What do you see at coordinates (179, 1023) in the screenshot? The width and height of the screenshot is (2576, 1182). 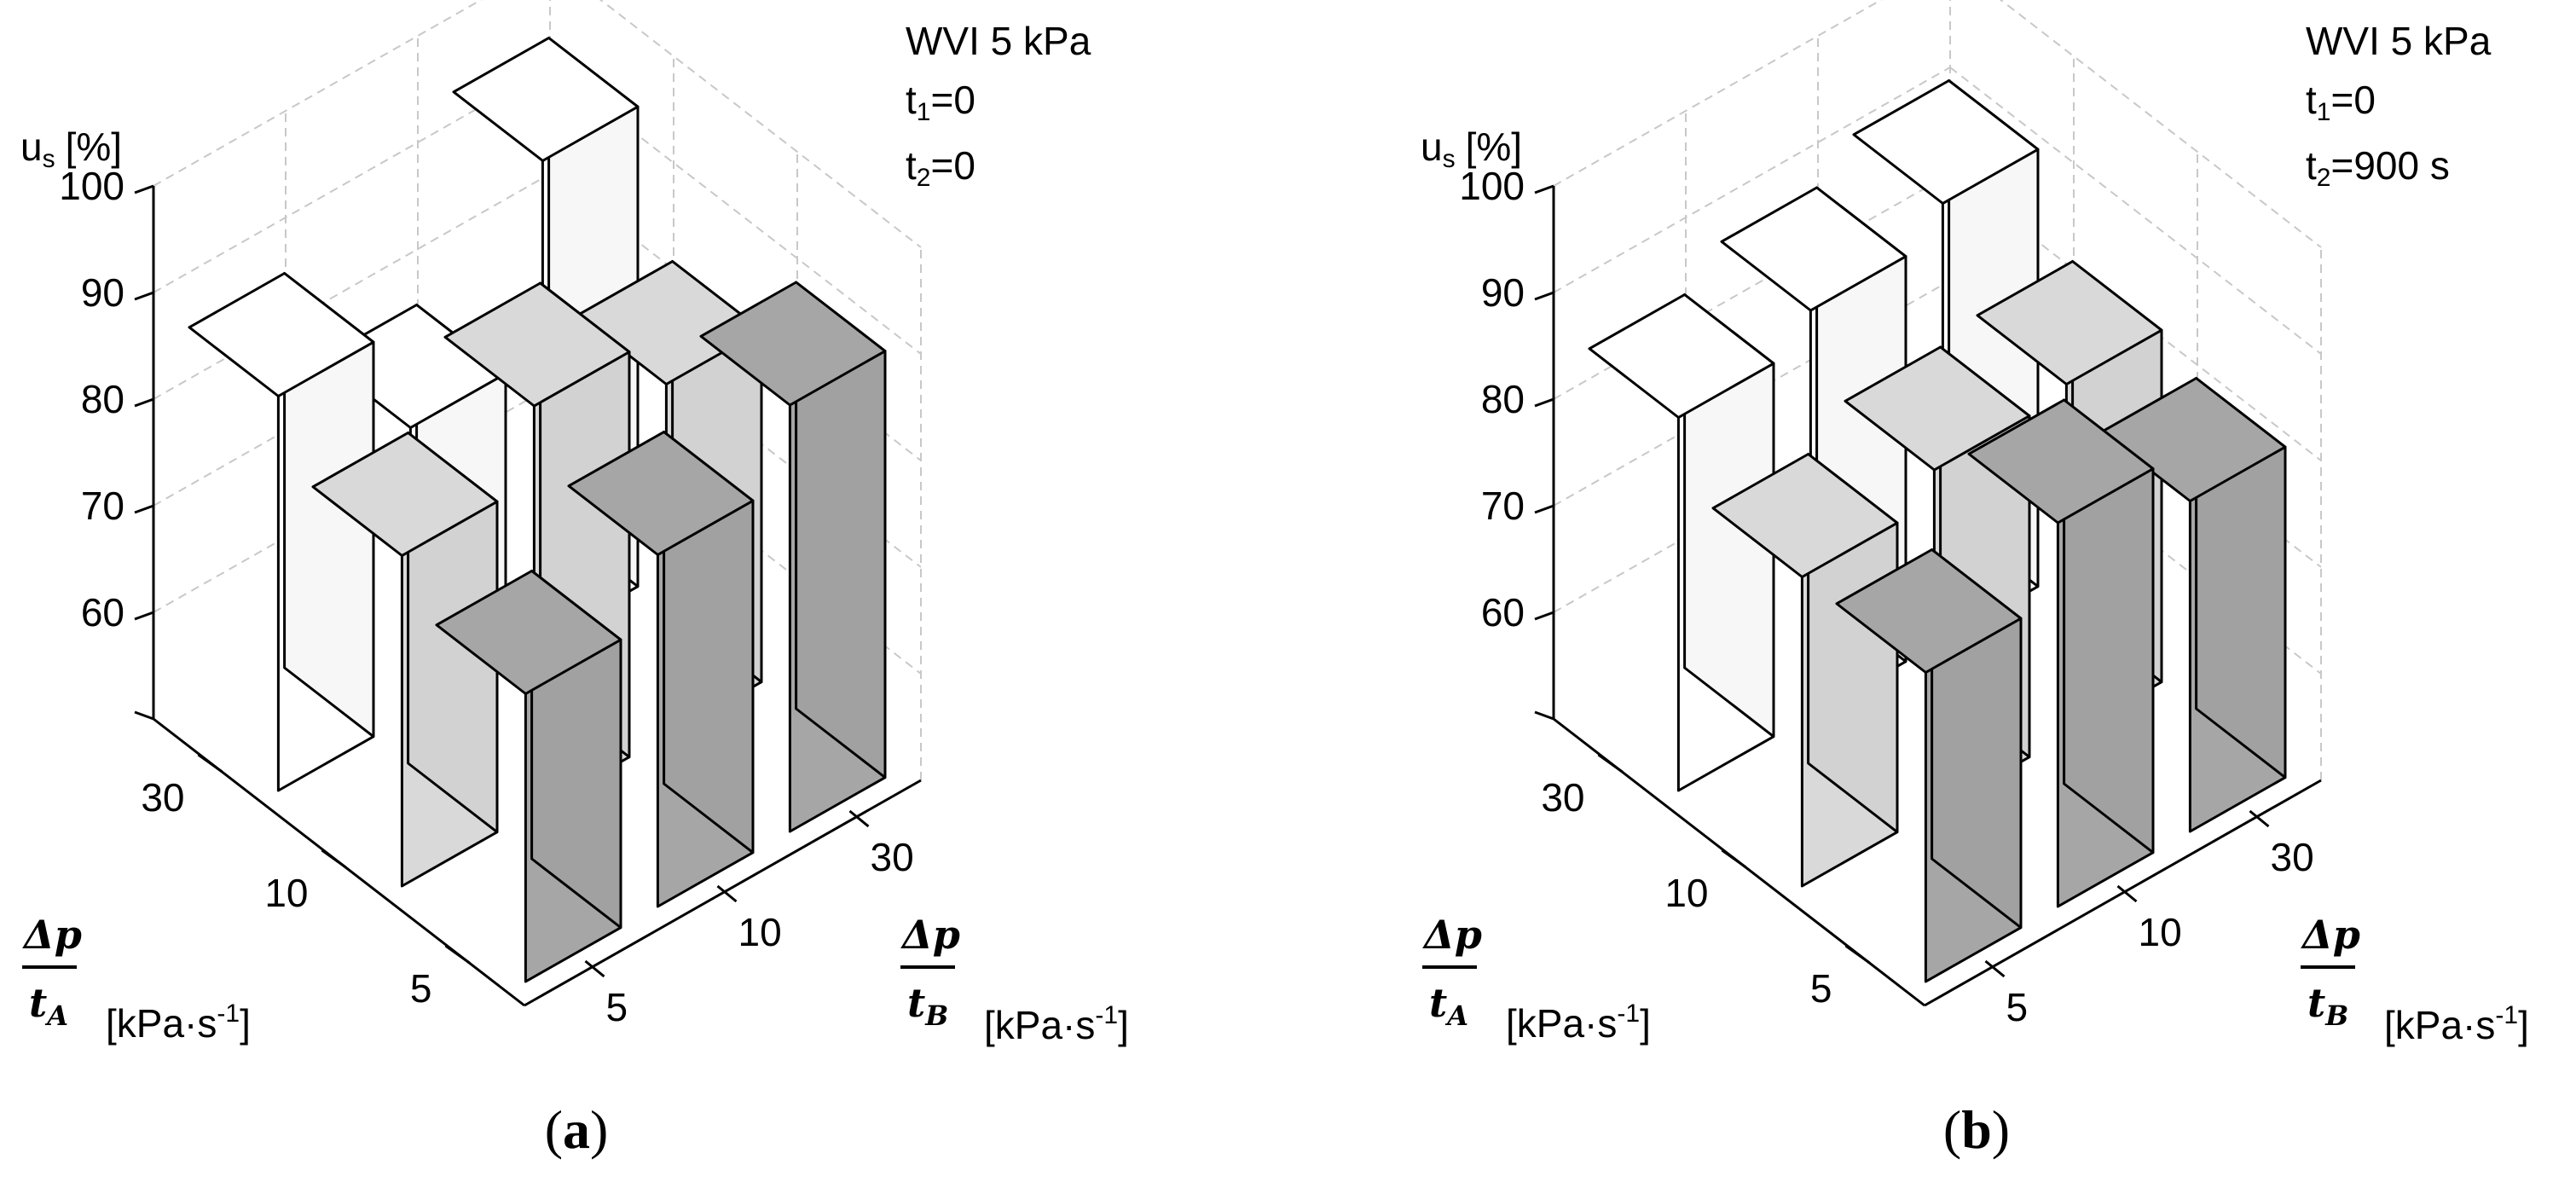 I see `x-axis-unit: [kPa·s-1]` at bounding box center [179, 1023].